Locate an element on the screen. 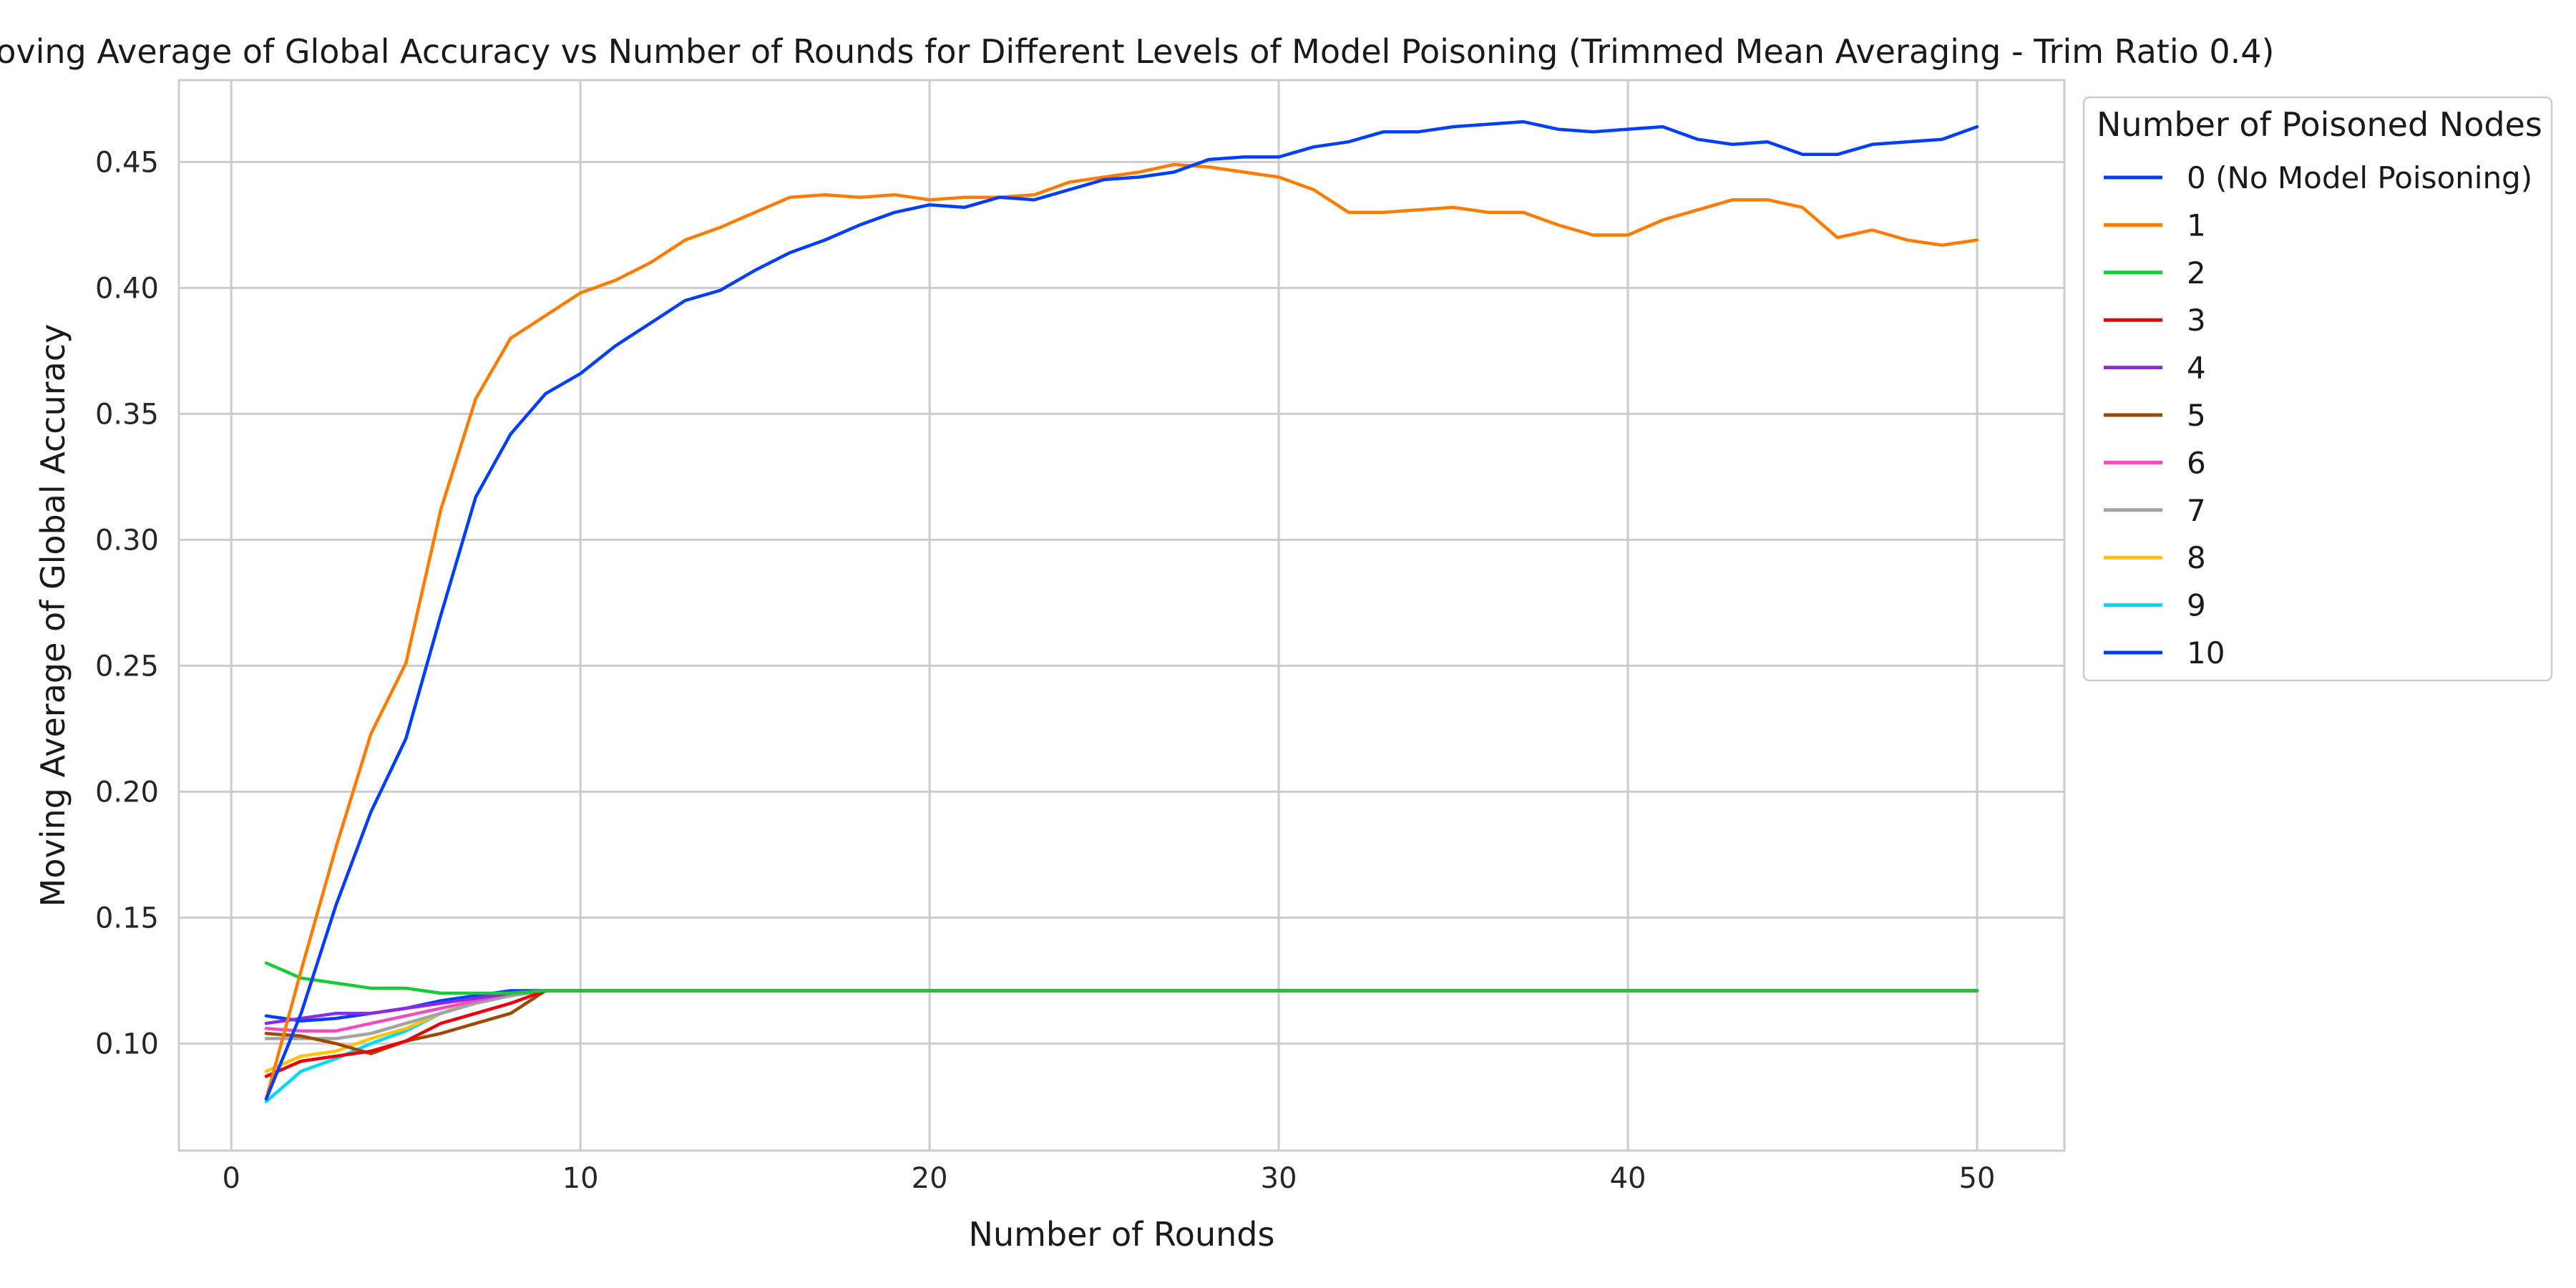 The width and height of the screenshot is (2576, 1288). y-tick-label: 0.20 is located at coordinates (127, 792).